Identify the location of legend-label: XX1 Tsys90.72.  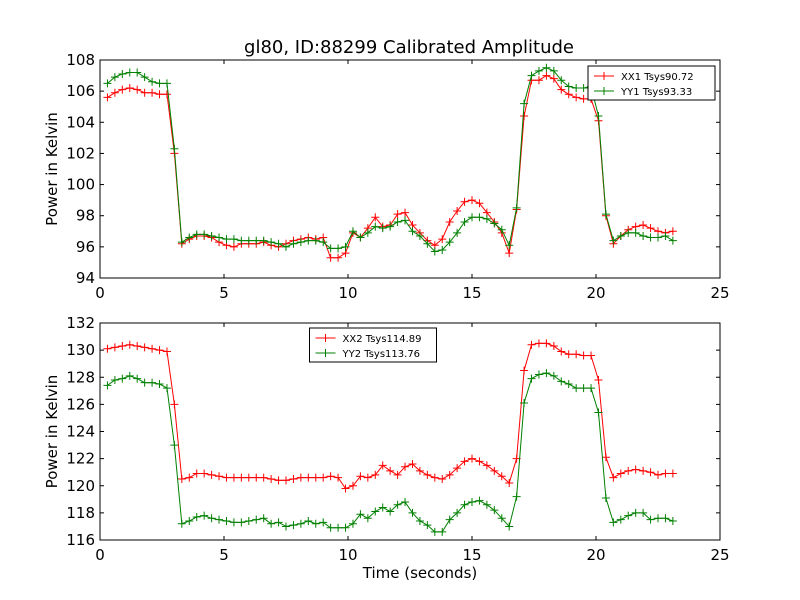
(657, 77).